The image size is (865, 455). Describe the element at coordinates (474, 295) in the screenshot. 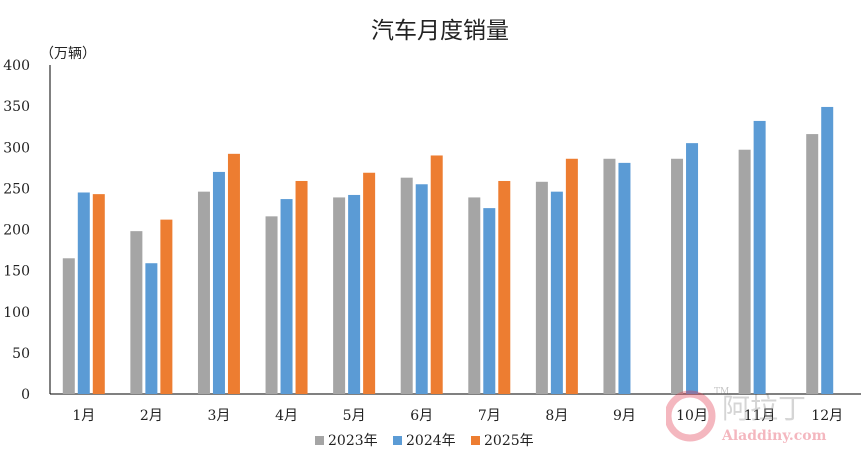

I see `bar-2023年-7月` at that location.